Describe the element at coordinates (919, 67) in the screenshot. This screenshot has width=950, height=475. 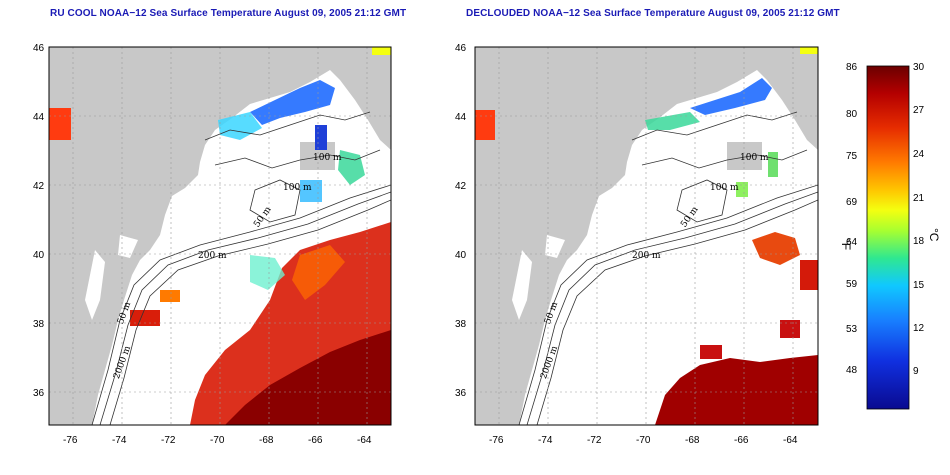
I see `celsius-tick-label: 30` at that location.